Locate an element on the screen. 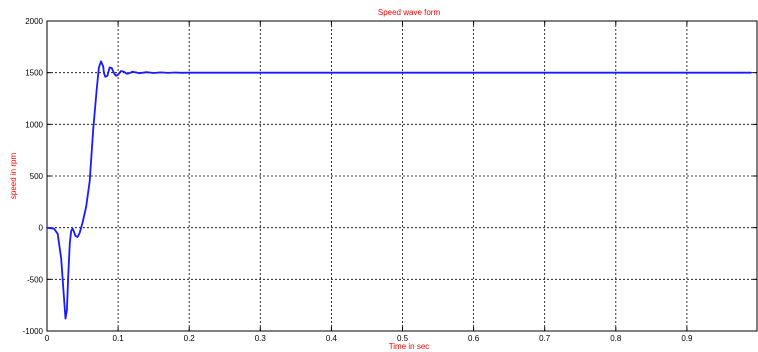 Image resolution: width=758 pixels, height=352 pixels. y-tick-label: -500 is located at coordinates (35, 279).